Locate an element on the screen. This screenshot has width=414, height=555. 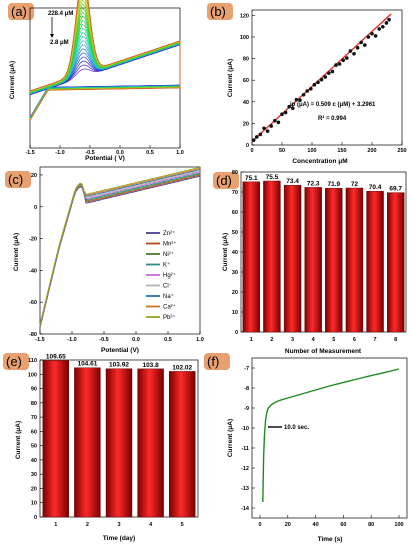
panel-b-letter: (b) is located at coordinates (218, 11).